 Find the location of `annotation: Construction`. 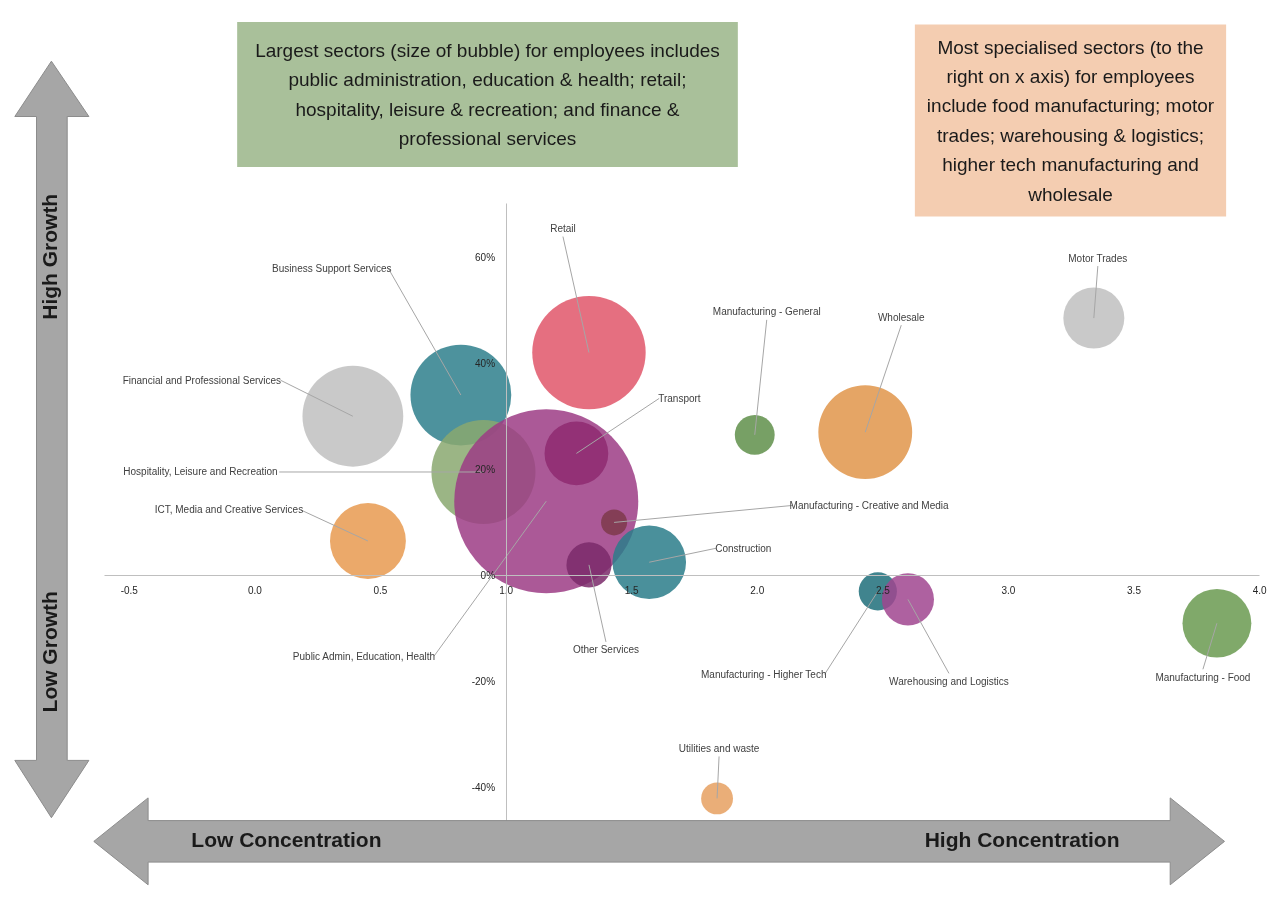

annotation: Construction is located at coordinates (743, 548).